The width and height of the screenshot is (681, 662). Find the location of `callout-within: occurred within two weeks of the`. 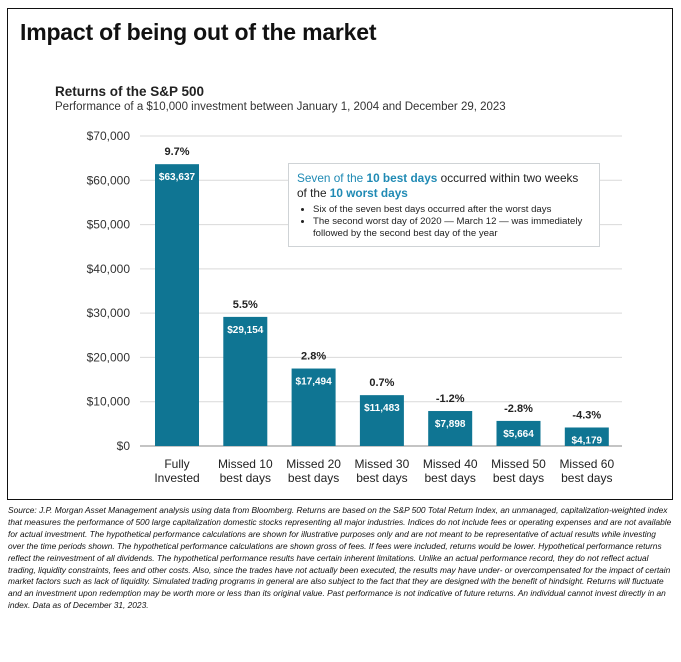

callout-within: occurred within two weeks of the is located at coordinates (438, 185).